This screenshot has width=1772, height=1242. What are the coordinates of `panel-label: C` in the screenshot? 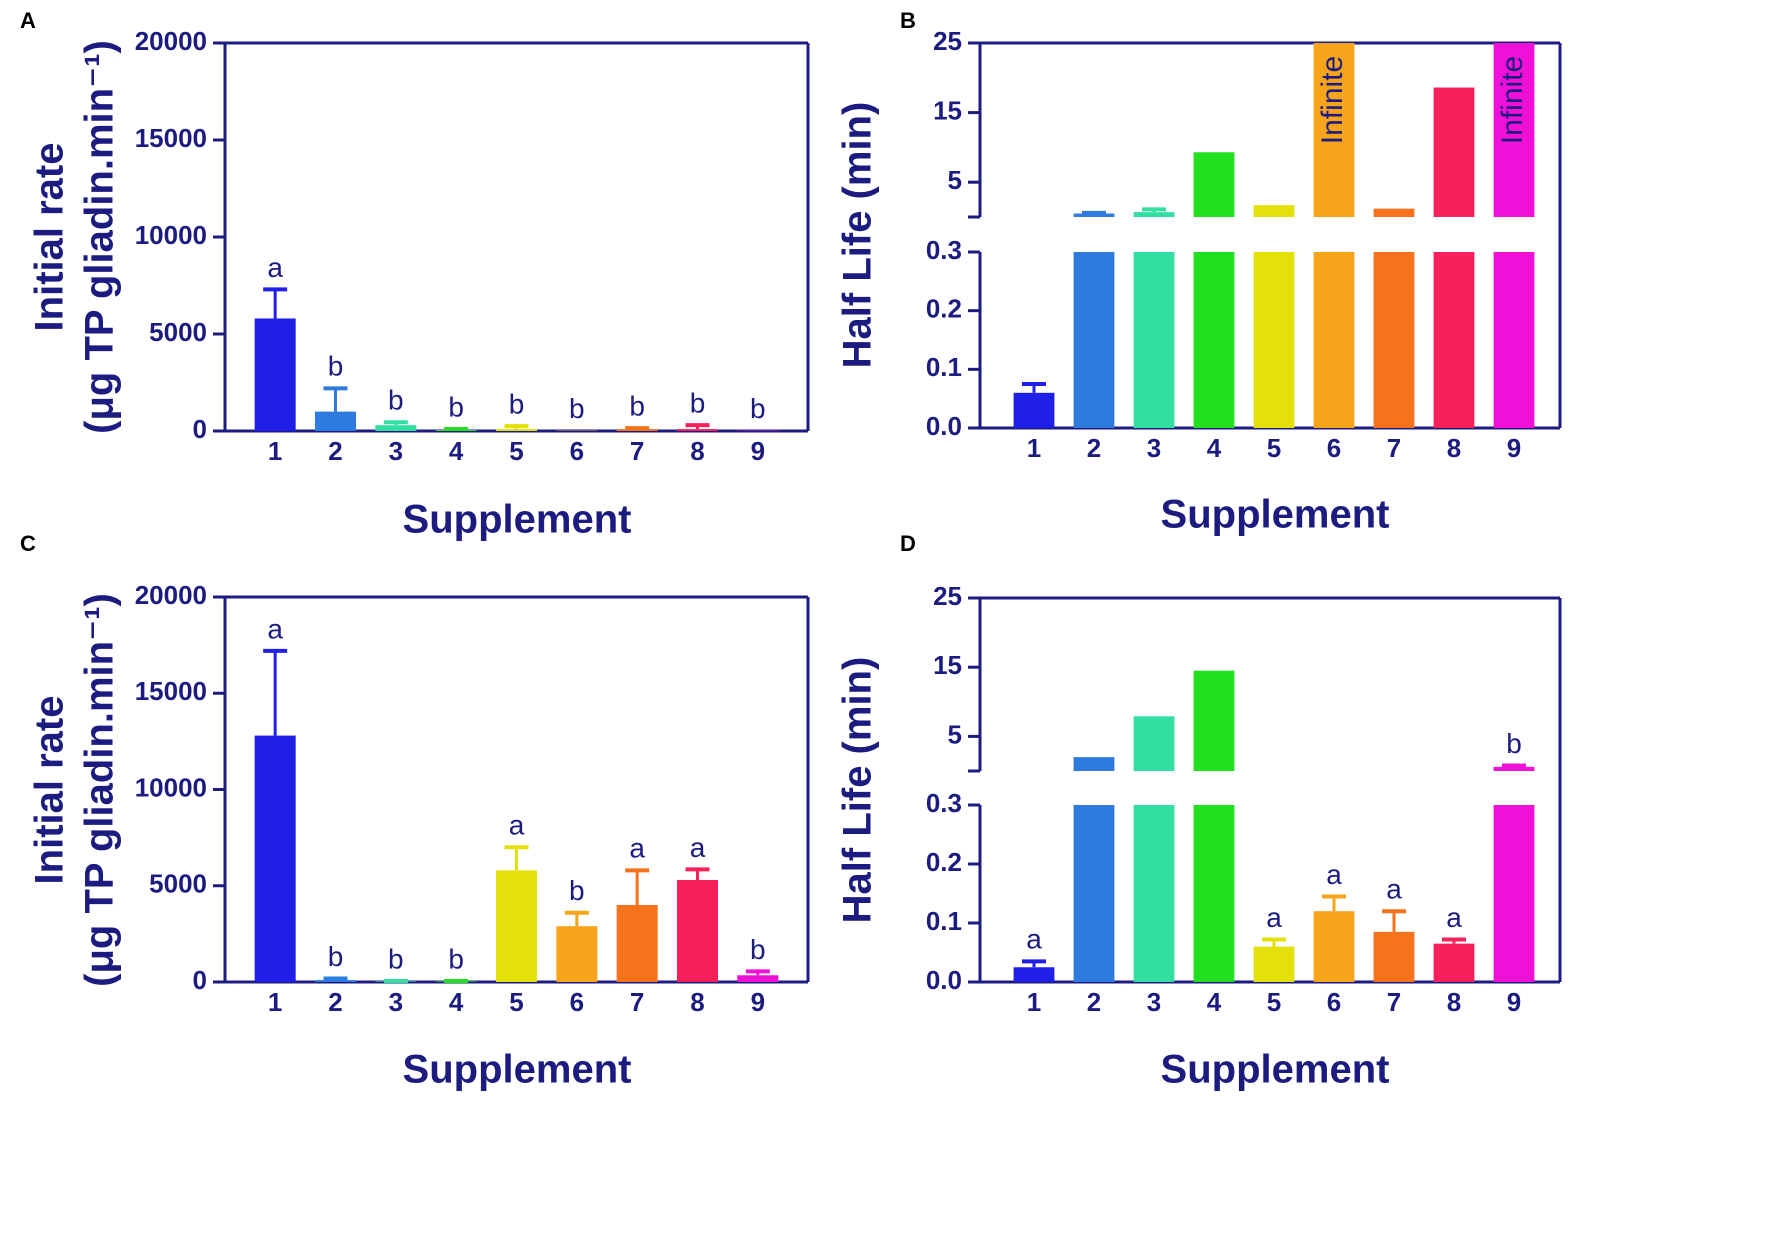 It's located at (28, 543).